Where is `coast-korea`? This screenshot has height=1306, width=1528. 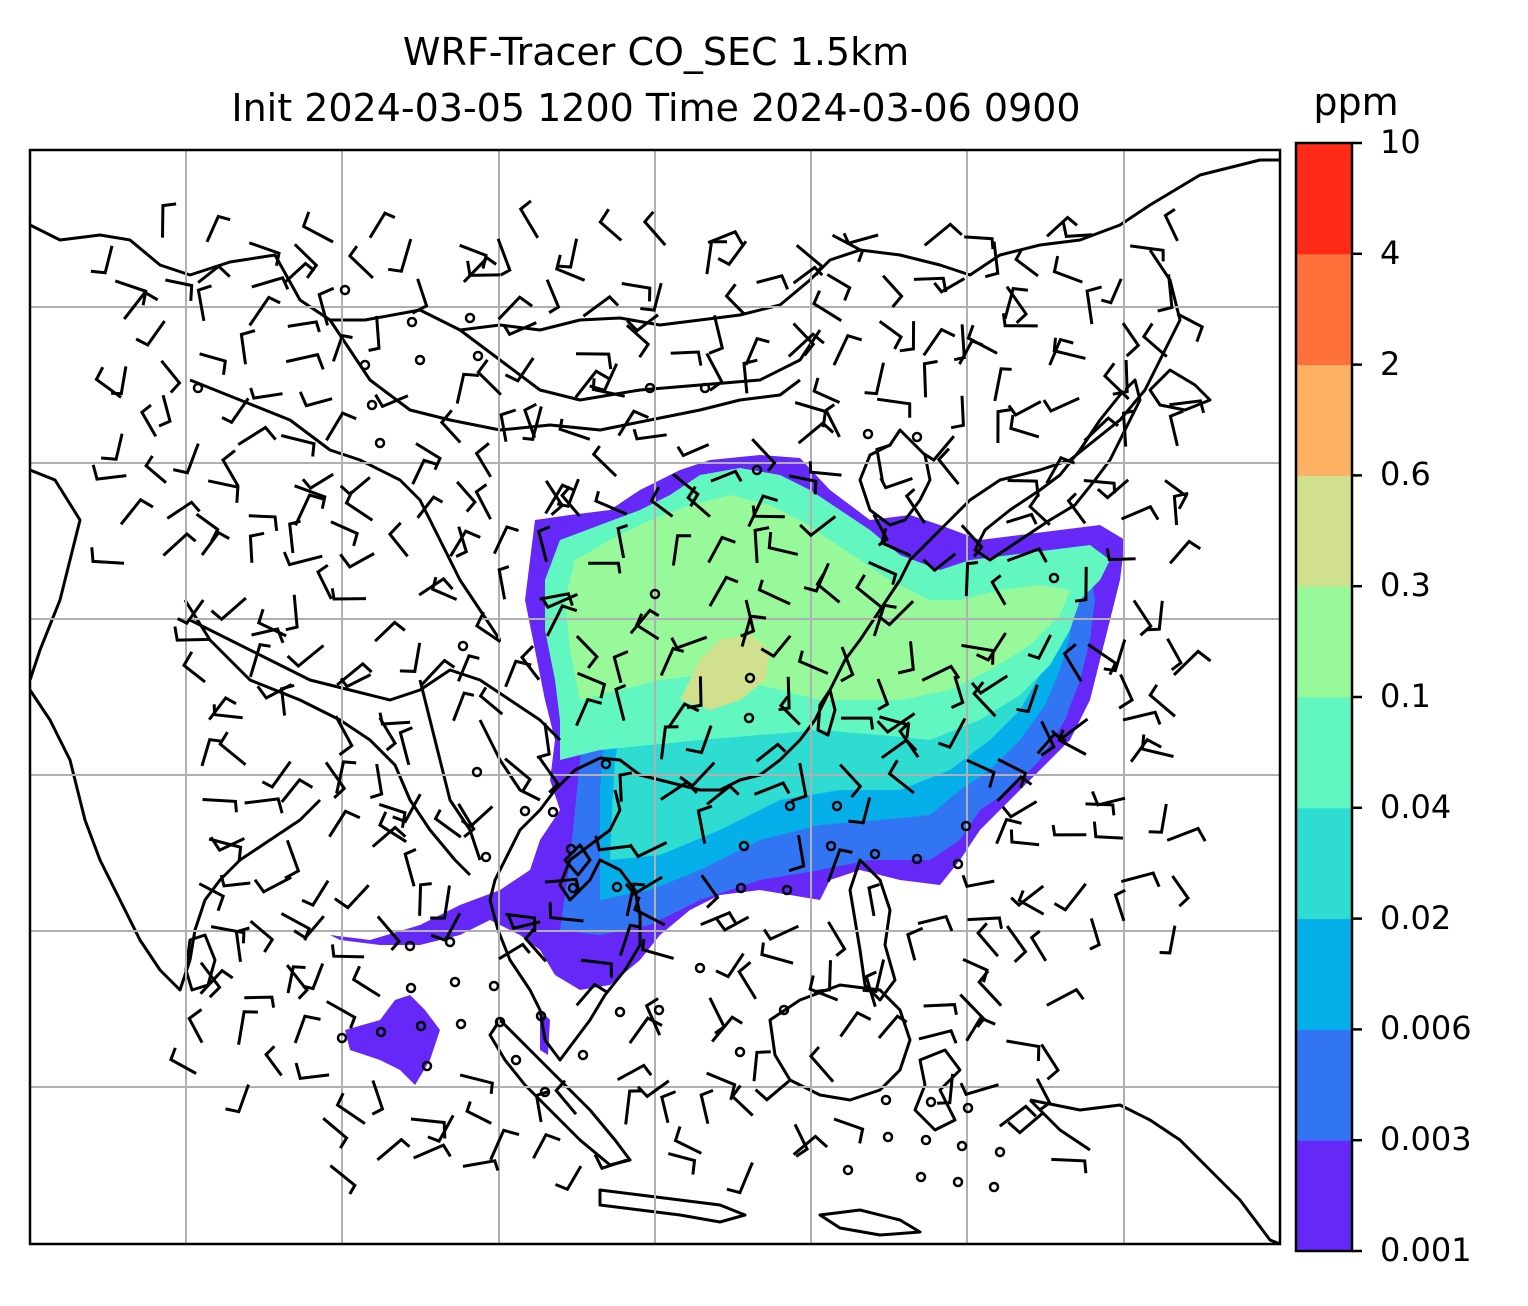
coast-korea is located at coordinates (895, 477).